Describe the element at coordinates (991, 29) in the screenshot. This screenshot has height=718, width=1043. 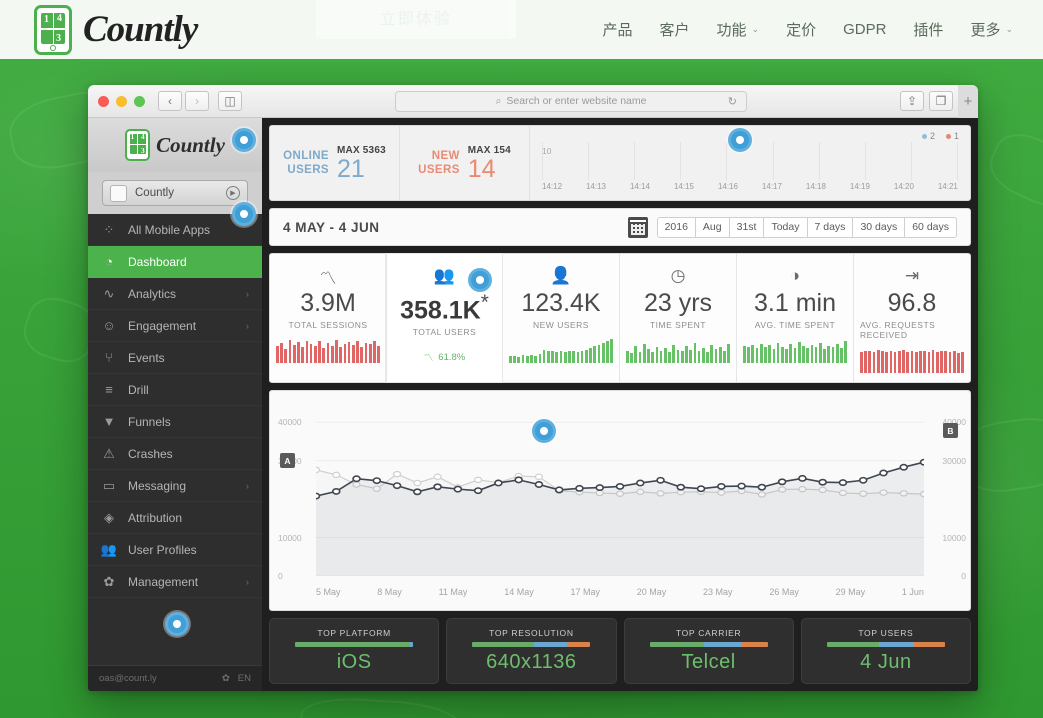
I see `nav-item-more: 更多 ⌄` at that location.